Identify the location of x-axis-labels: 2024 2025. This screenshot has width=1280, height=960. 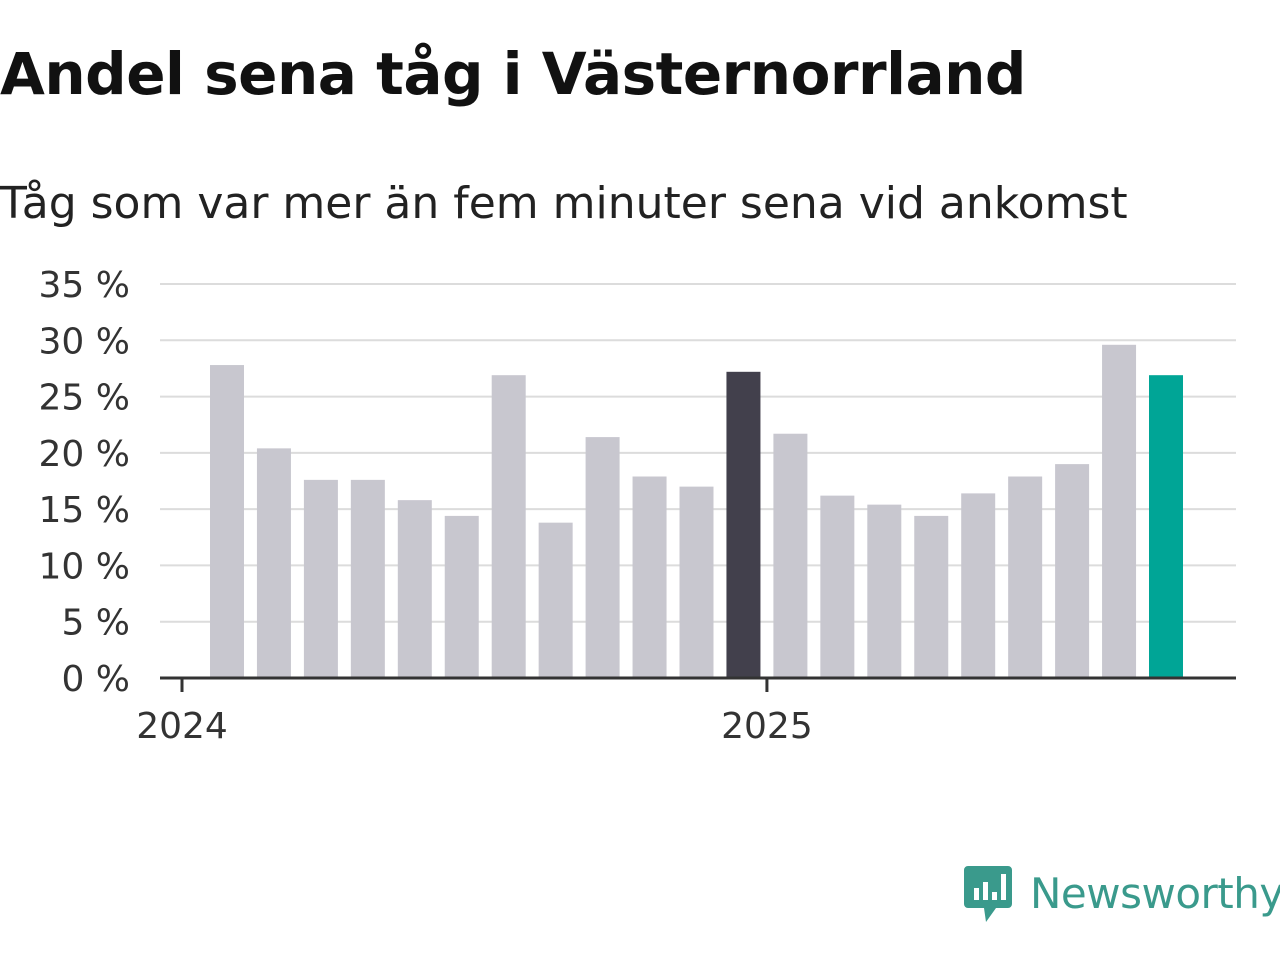
(474, 712).